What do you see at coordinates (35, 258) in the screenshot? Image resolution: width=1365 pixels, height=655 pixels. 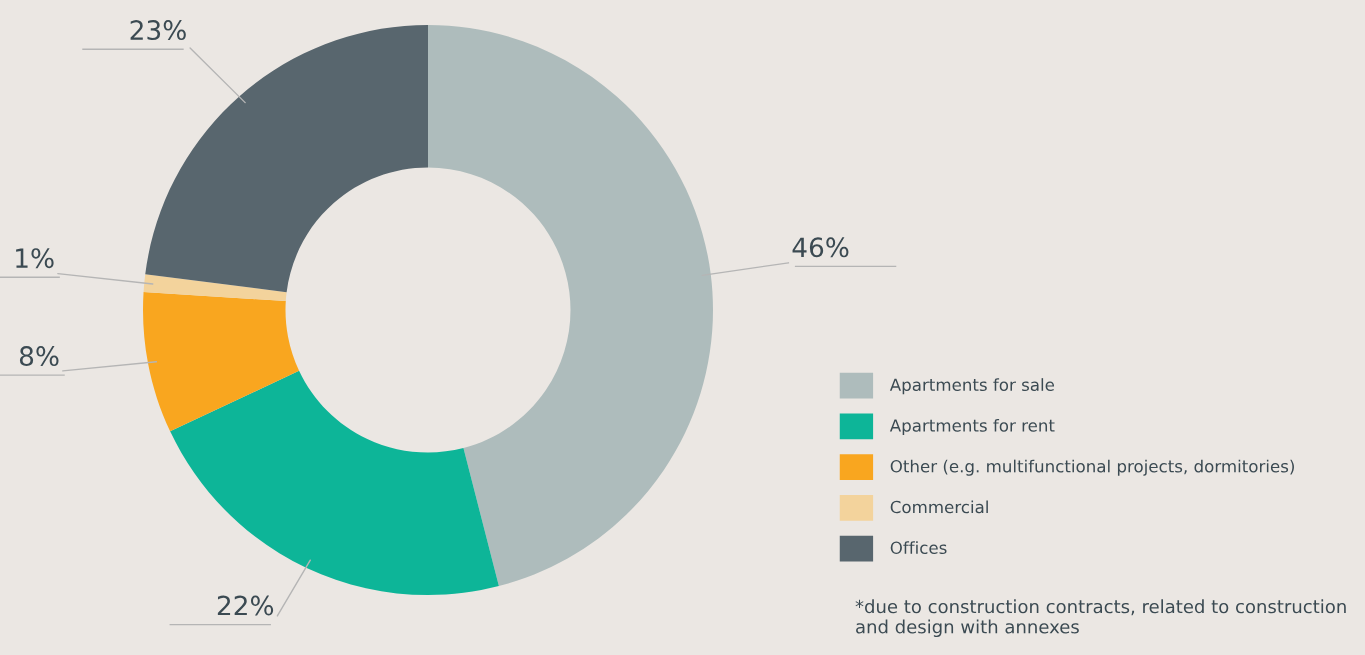 I see `data-label: 1%` at bounding box center [35, 258].